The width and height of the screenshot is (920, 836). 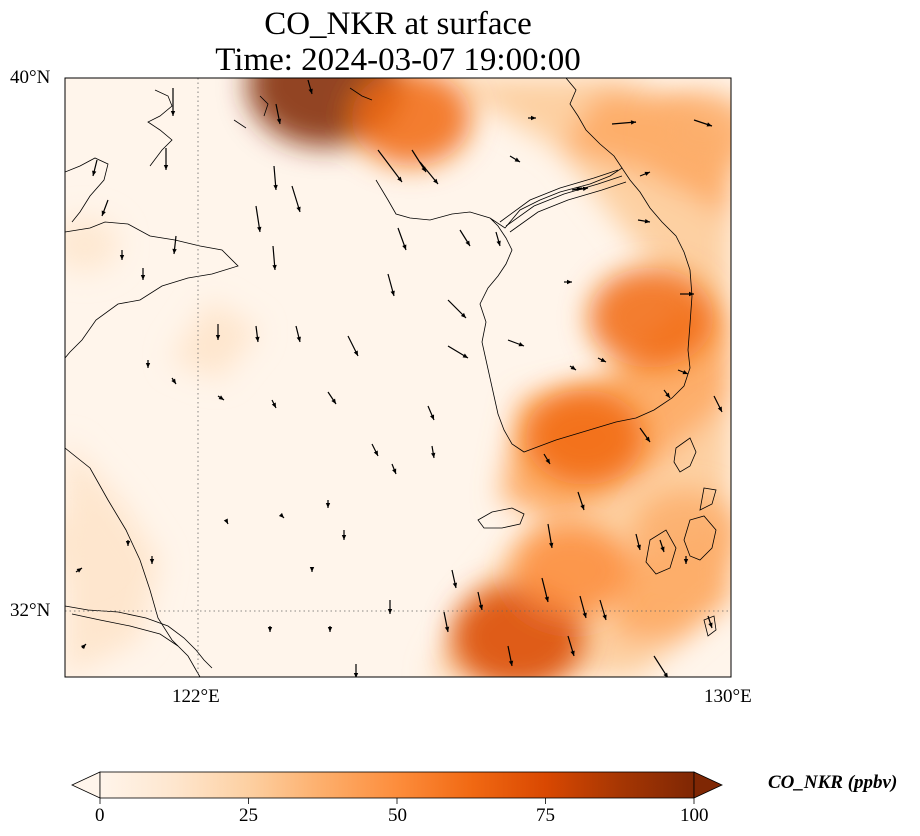 I want to click on colorbar-tick-100: 100, so click(x=694, y=815).